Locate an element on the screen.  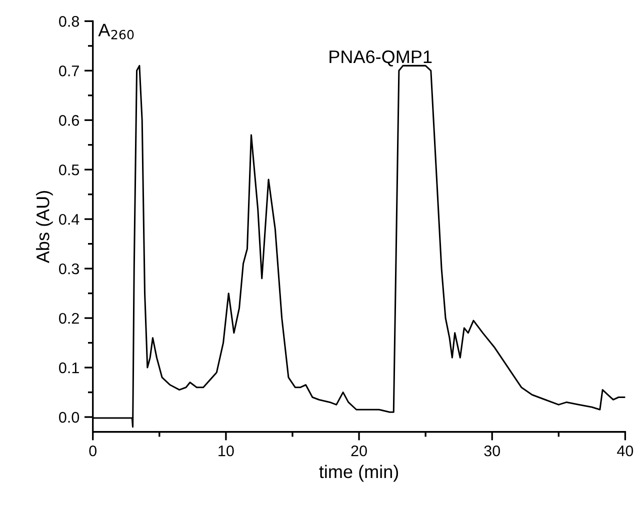
y-tick-label: 0.1 is located at coordinates (69, 368).